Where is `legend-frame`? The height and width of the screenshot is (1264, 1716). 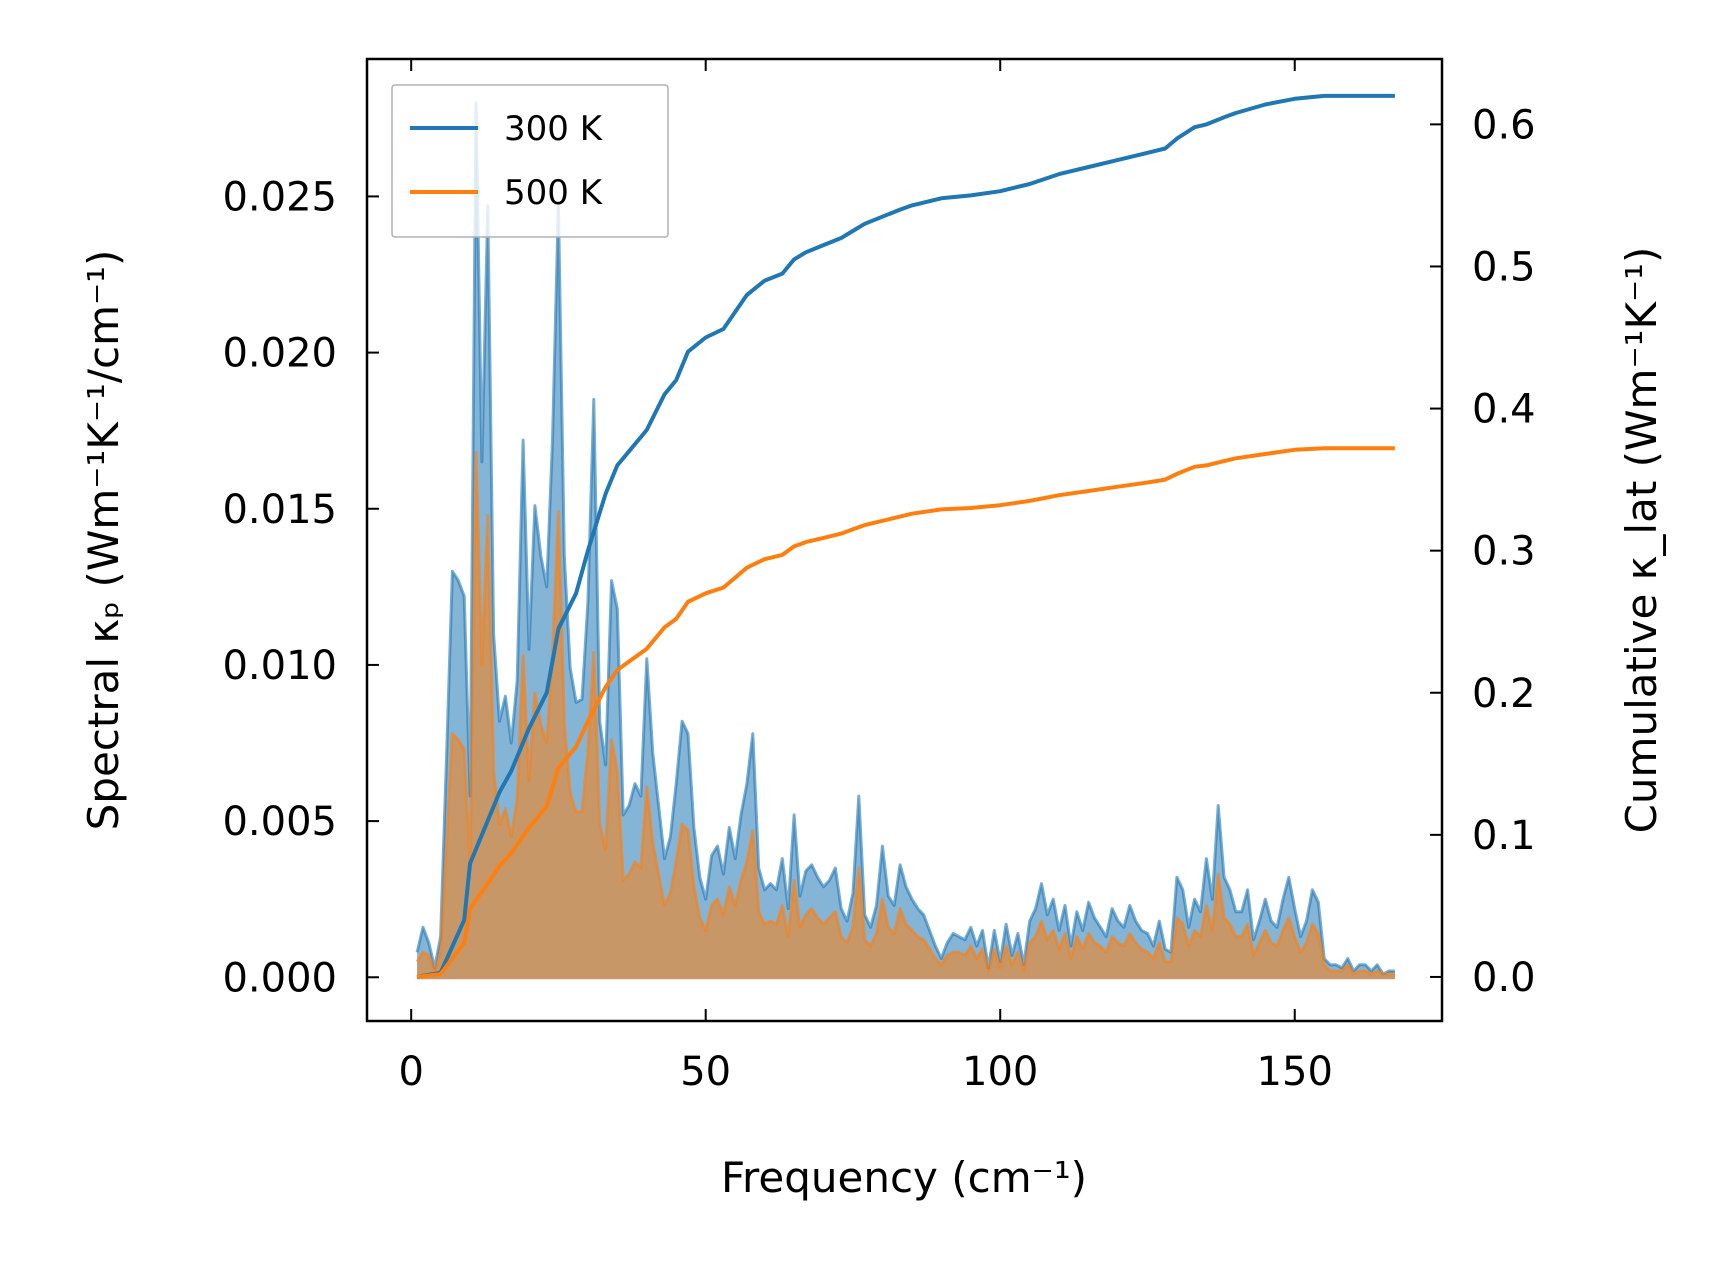 legend-frame is located at coordinates (530, 161).